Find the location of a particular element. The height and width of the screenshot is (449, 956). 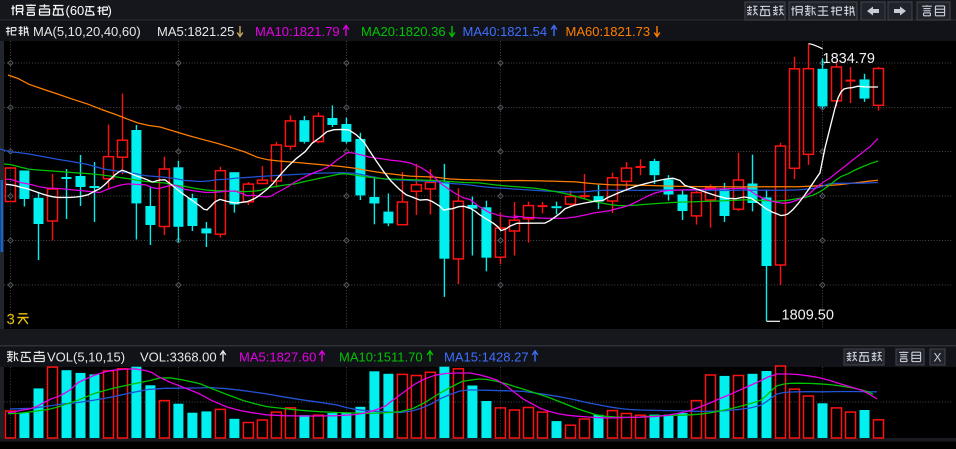

svg-text: MA5:1821.25 is located at coordinates (195, 31).